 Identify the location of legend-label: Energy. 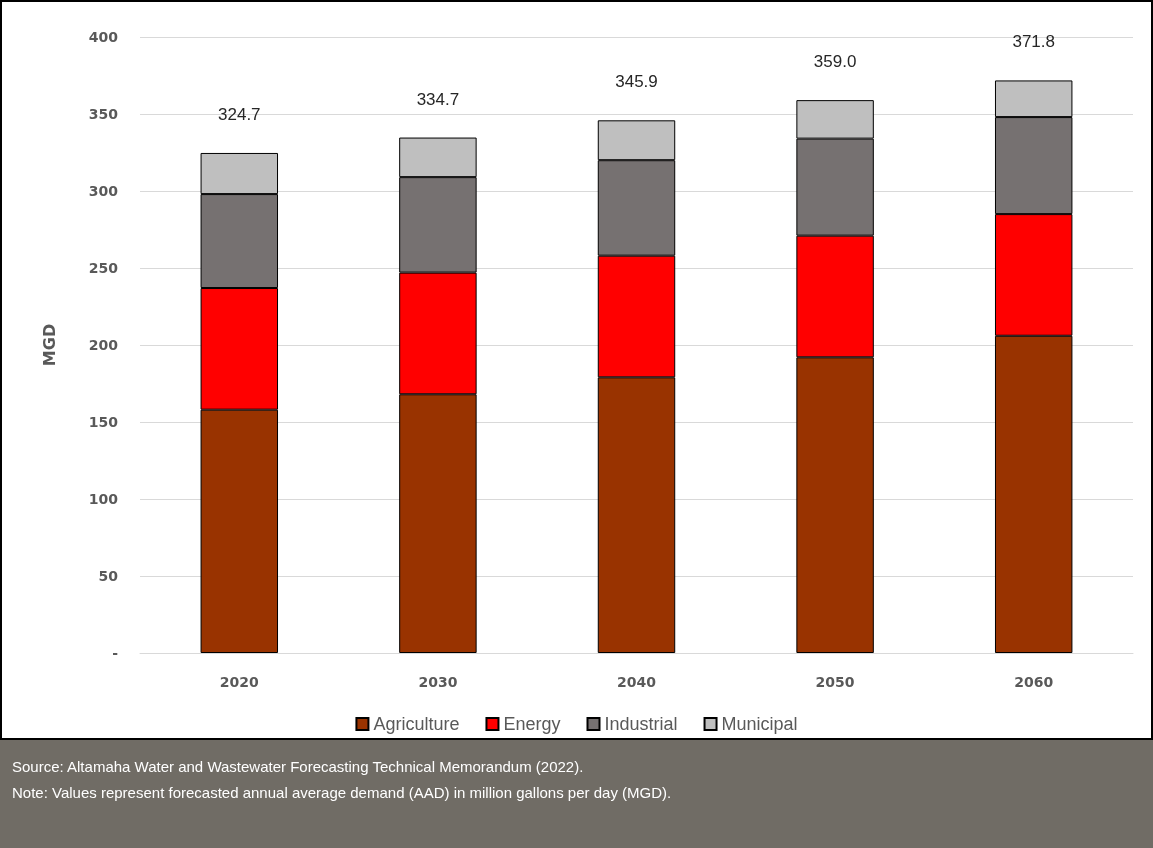
(532, 724).